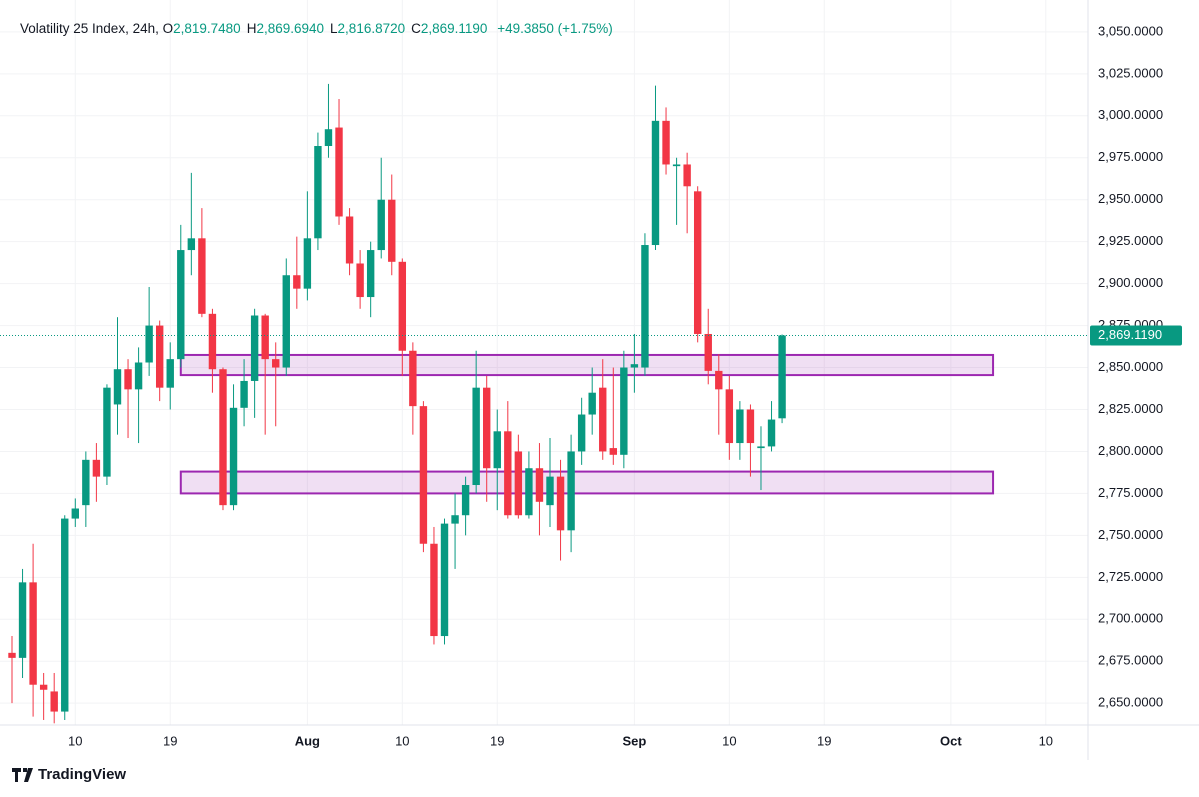  I want to click on y-tick-label: 2,700.0000, so click(1130, 618).